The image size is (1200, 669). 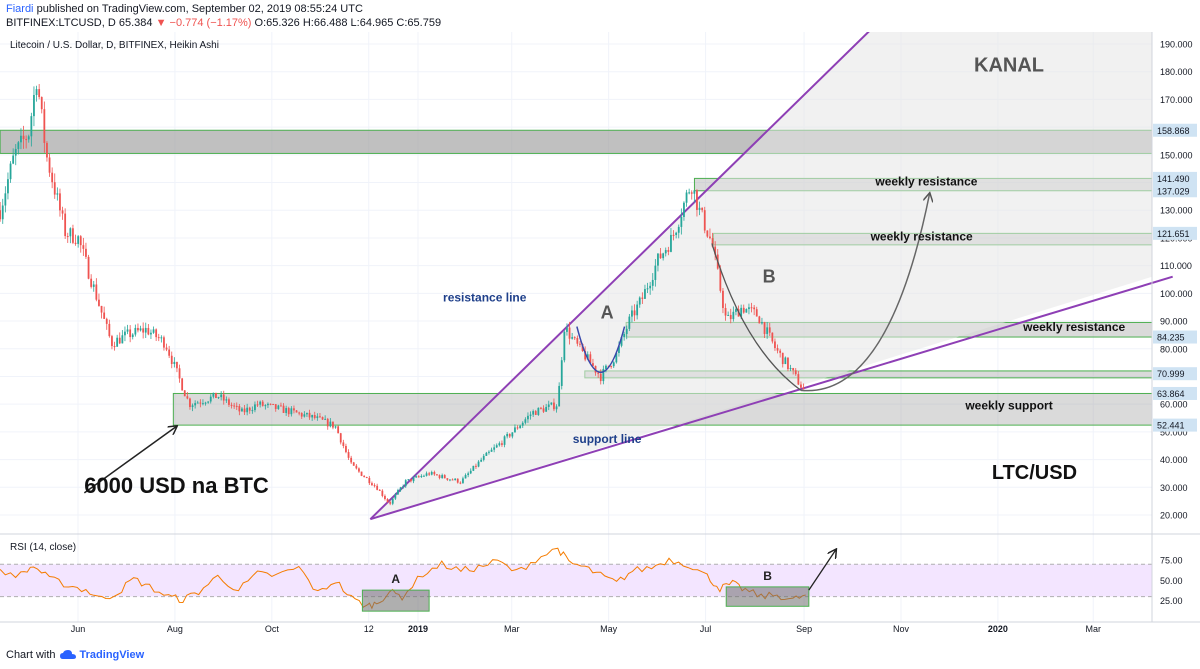 What do you see at coordinates (112, 655) in the screenshot?
I see `footer-brand: TradingView` at bounding box center [112, 655].